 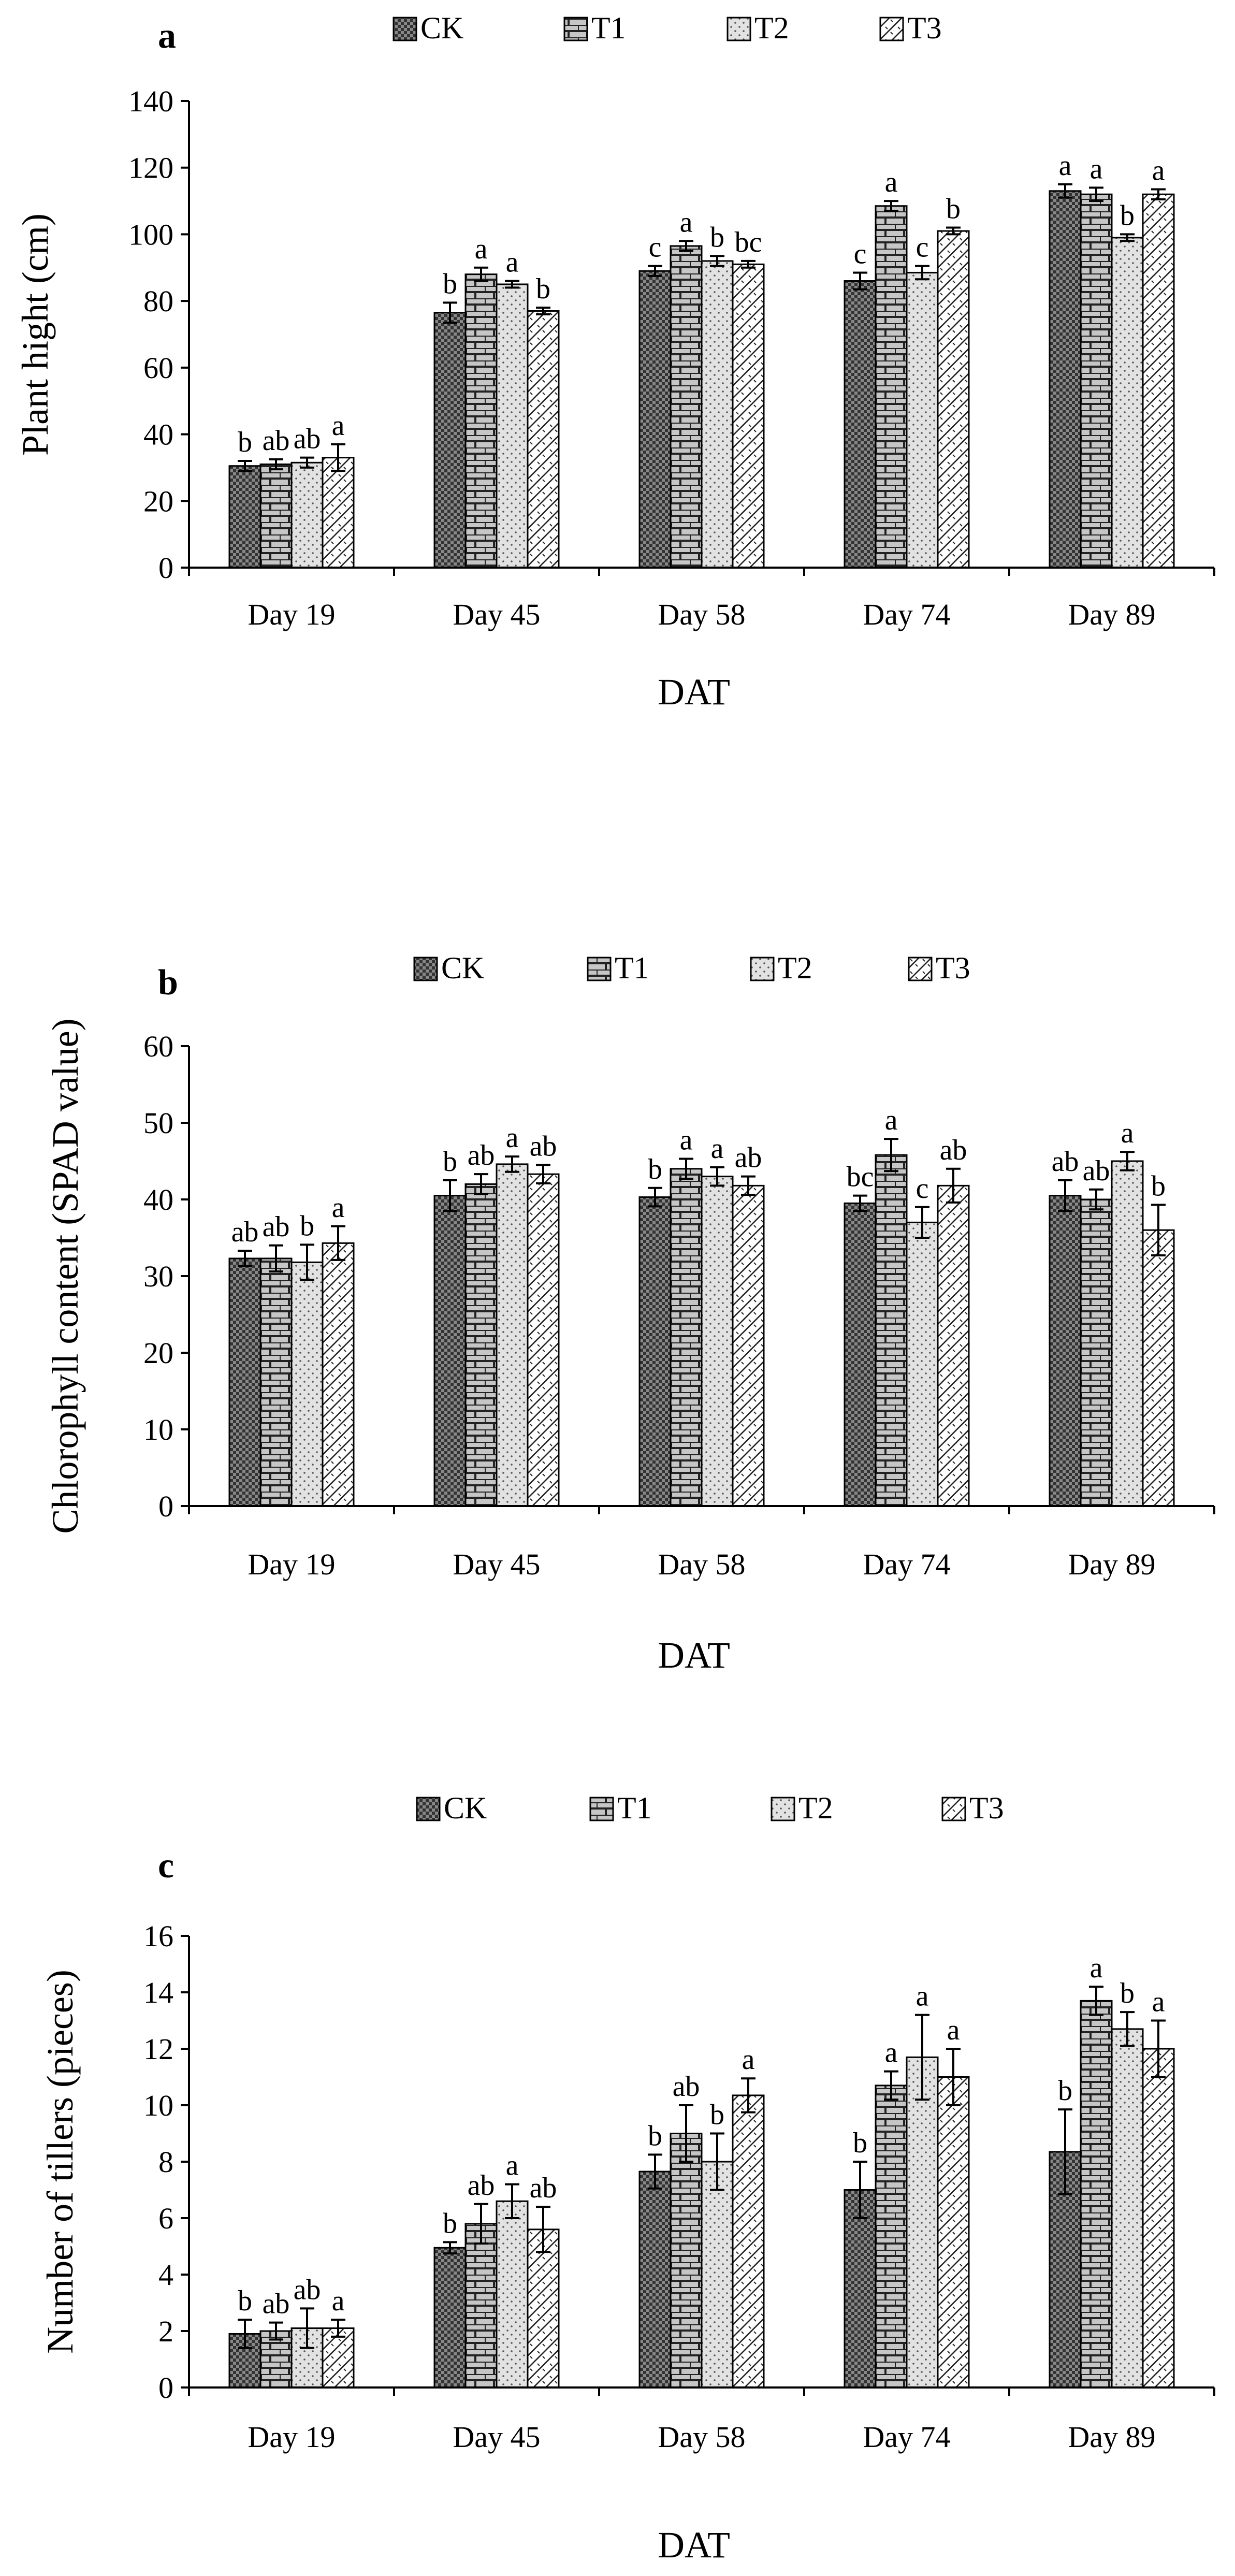 I want to click on legend-label-t1: T1, so click(x=608, y=28).